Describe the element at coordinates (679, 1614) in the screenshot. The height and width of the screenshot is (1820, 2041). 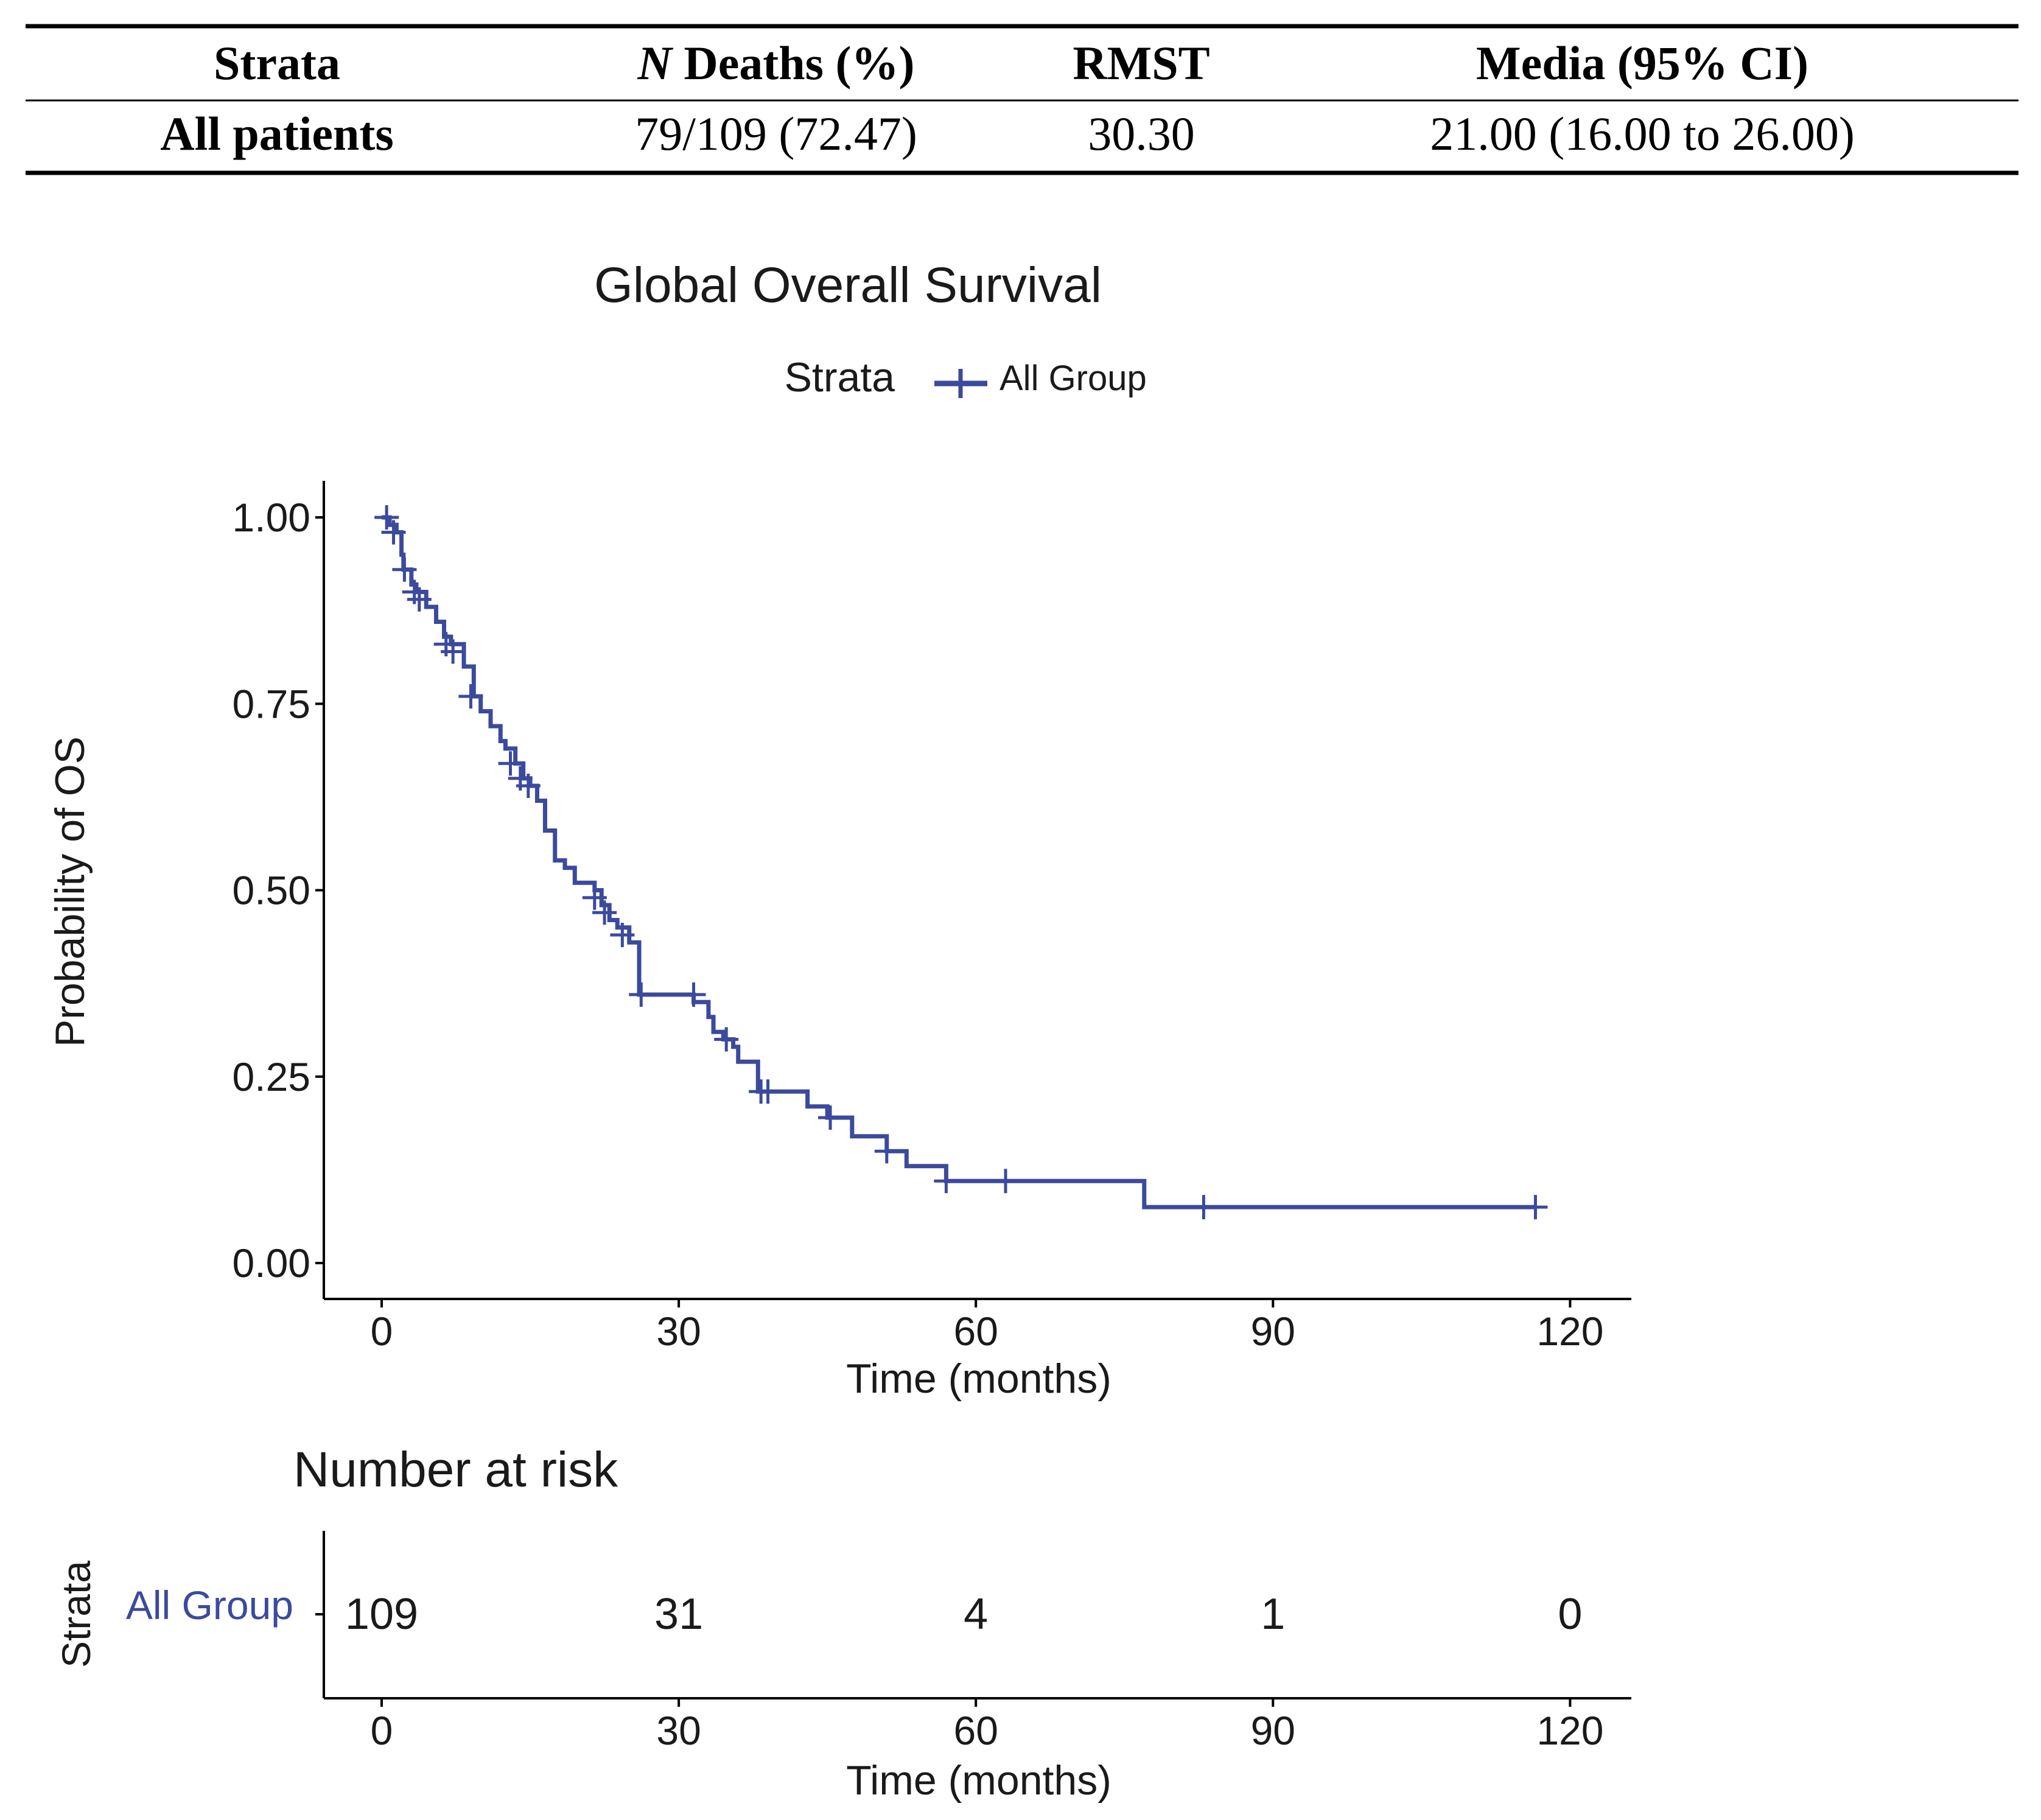
I see `risk-count: 31` at that location.